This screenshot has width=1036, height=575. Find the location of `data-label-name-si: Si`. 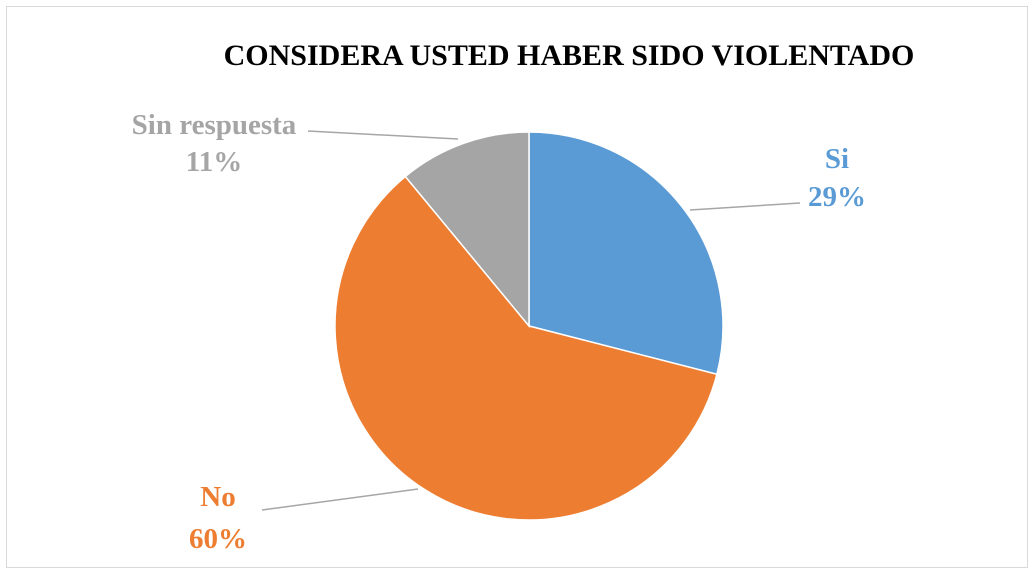

data-label-name-si: Si is located at coordinates (837, 159).